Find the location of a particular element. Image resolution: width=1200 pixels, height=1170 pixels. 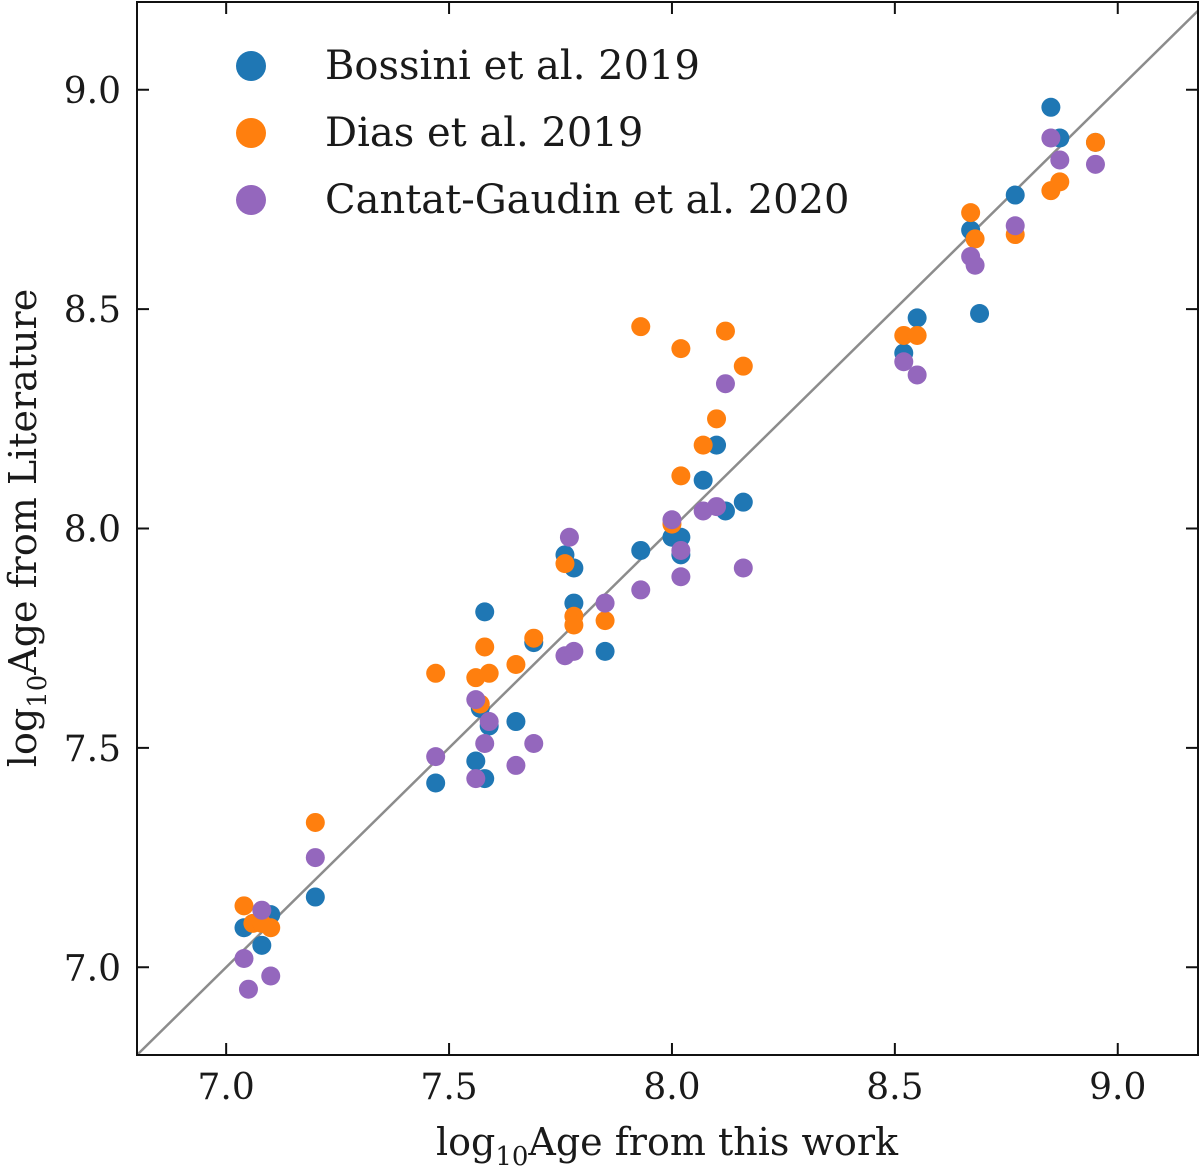

x-tick-label: 8.0 is located at coordinates (671, 1087).